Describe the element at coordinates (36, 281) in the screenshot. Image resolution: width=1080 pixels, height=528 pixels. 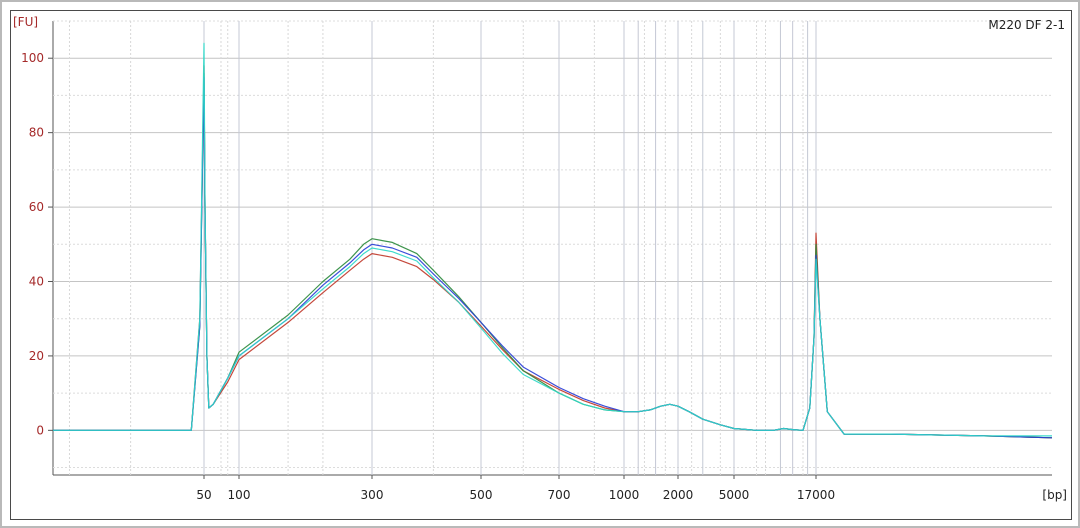
I see `y-tick-label: 40` at that location.